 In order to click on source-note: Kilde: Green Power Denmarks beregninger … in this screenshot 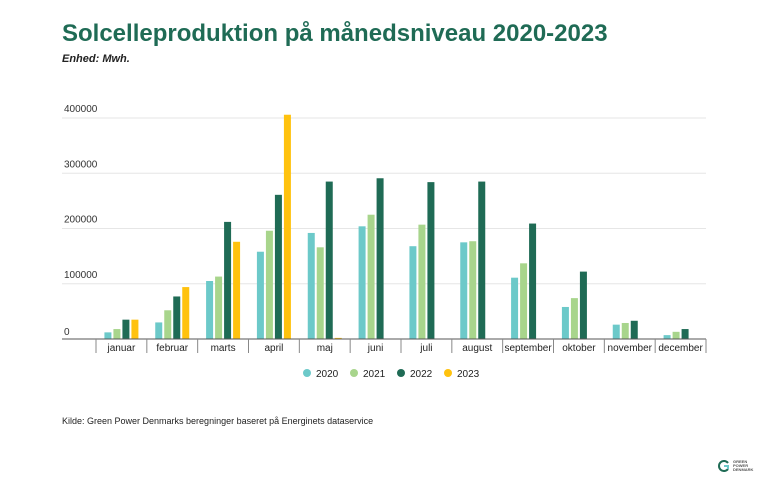, I will do `click(218, 421)`.